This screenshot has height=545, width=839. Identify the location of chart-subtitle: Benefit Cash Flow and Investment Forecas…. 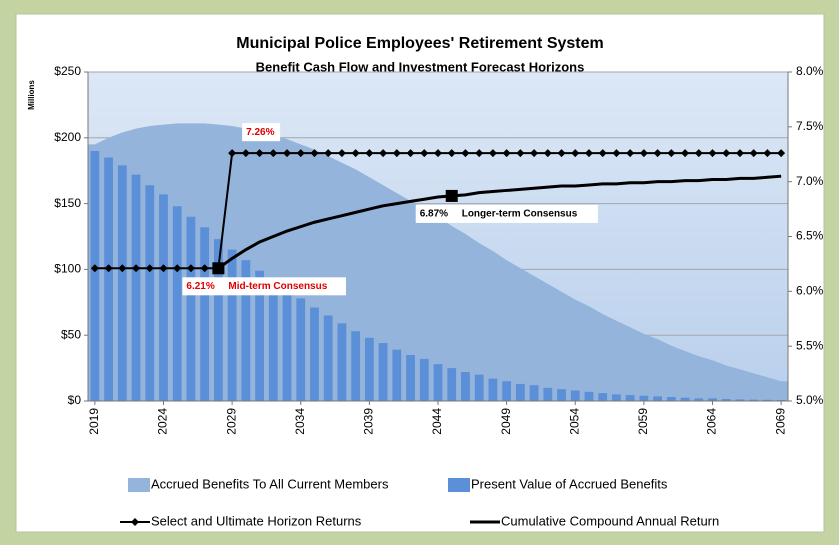
(420, 66).